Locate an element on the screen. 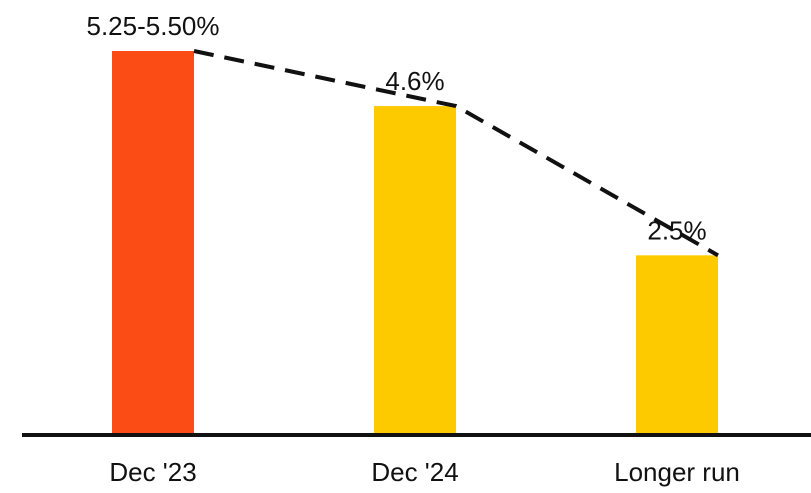  category-labels-group: Dec '23 Dec '24 Longer run is located at coordinates (424, 472).